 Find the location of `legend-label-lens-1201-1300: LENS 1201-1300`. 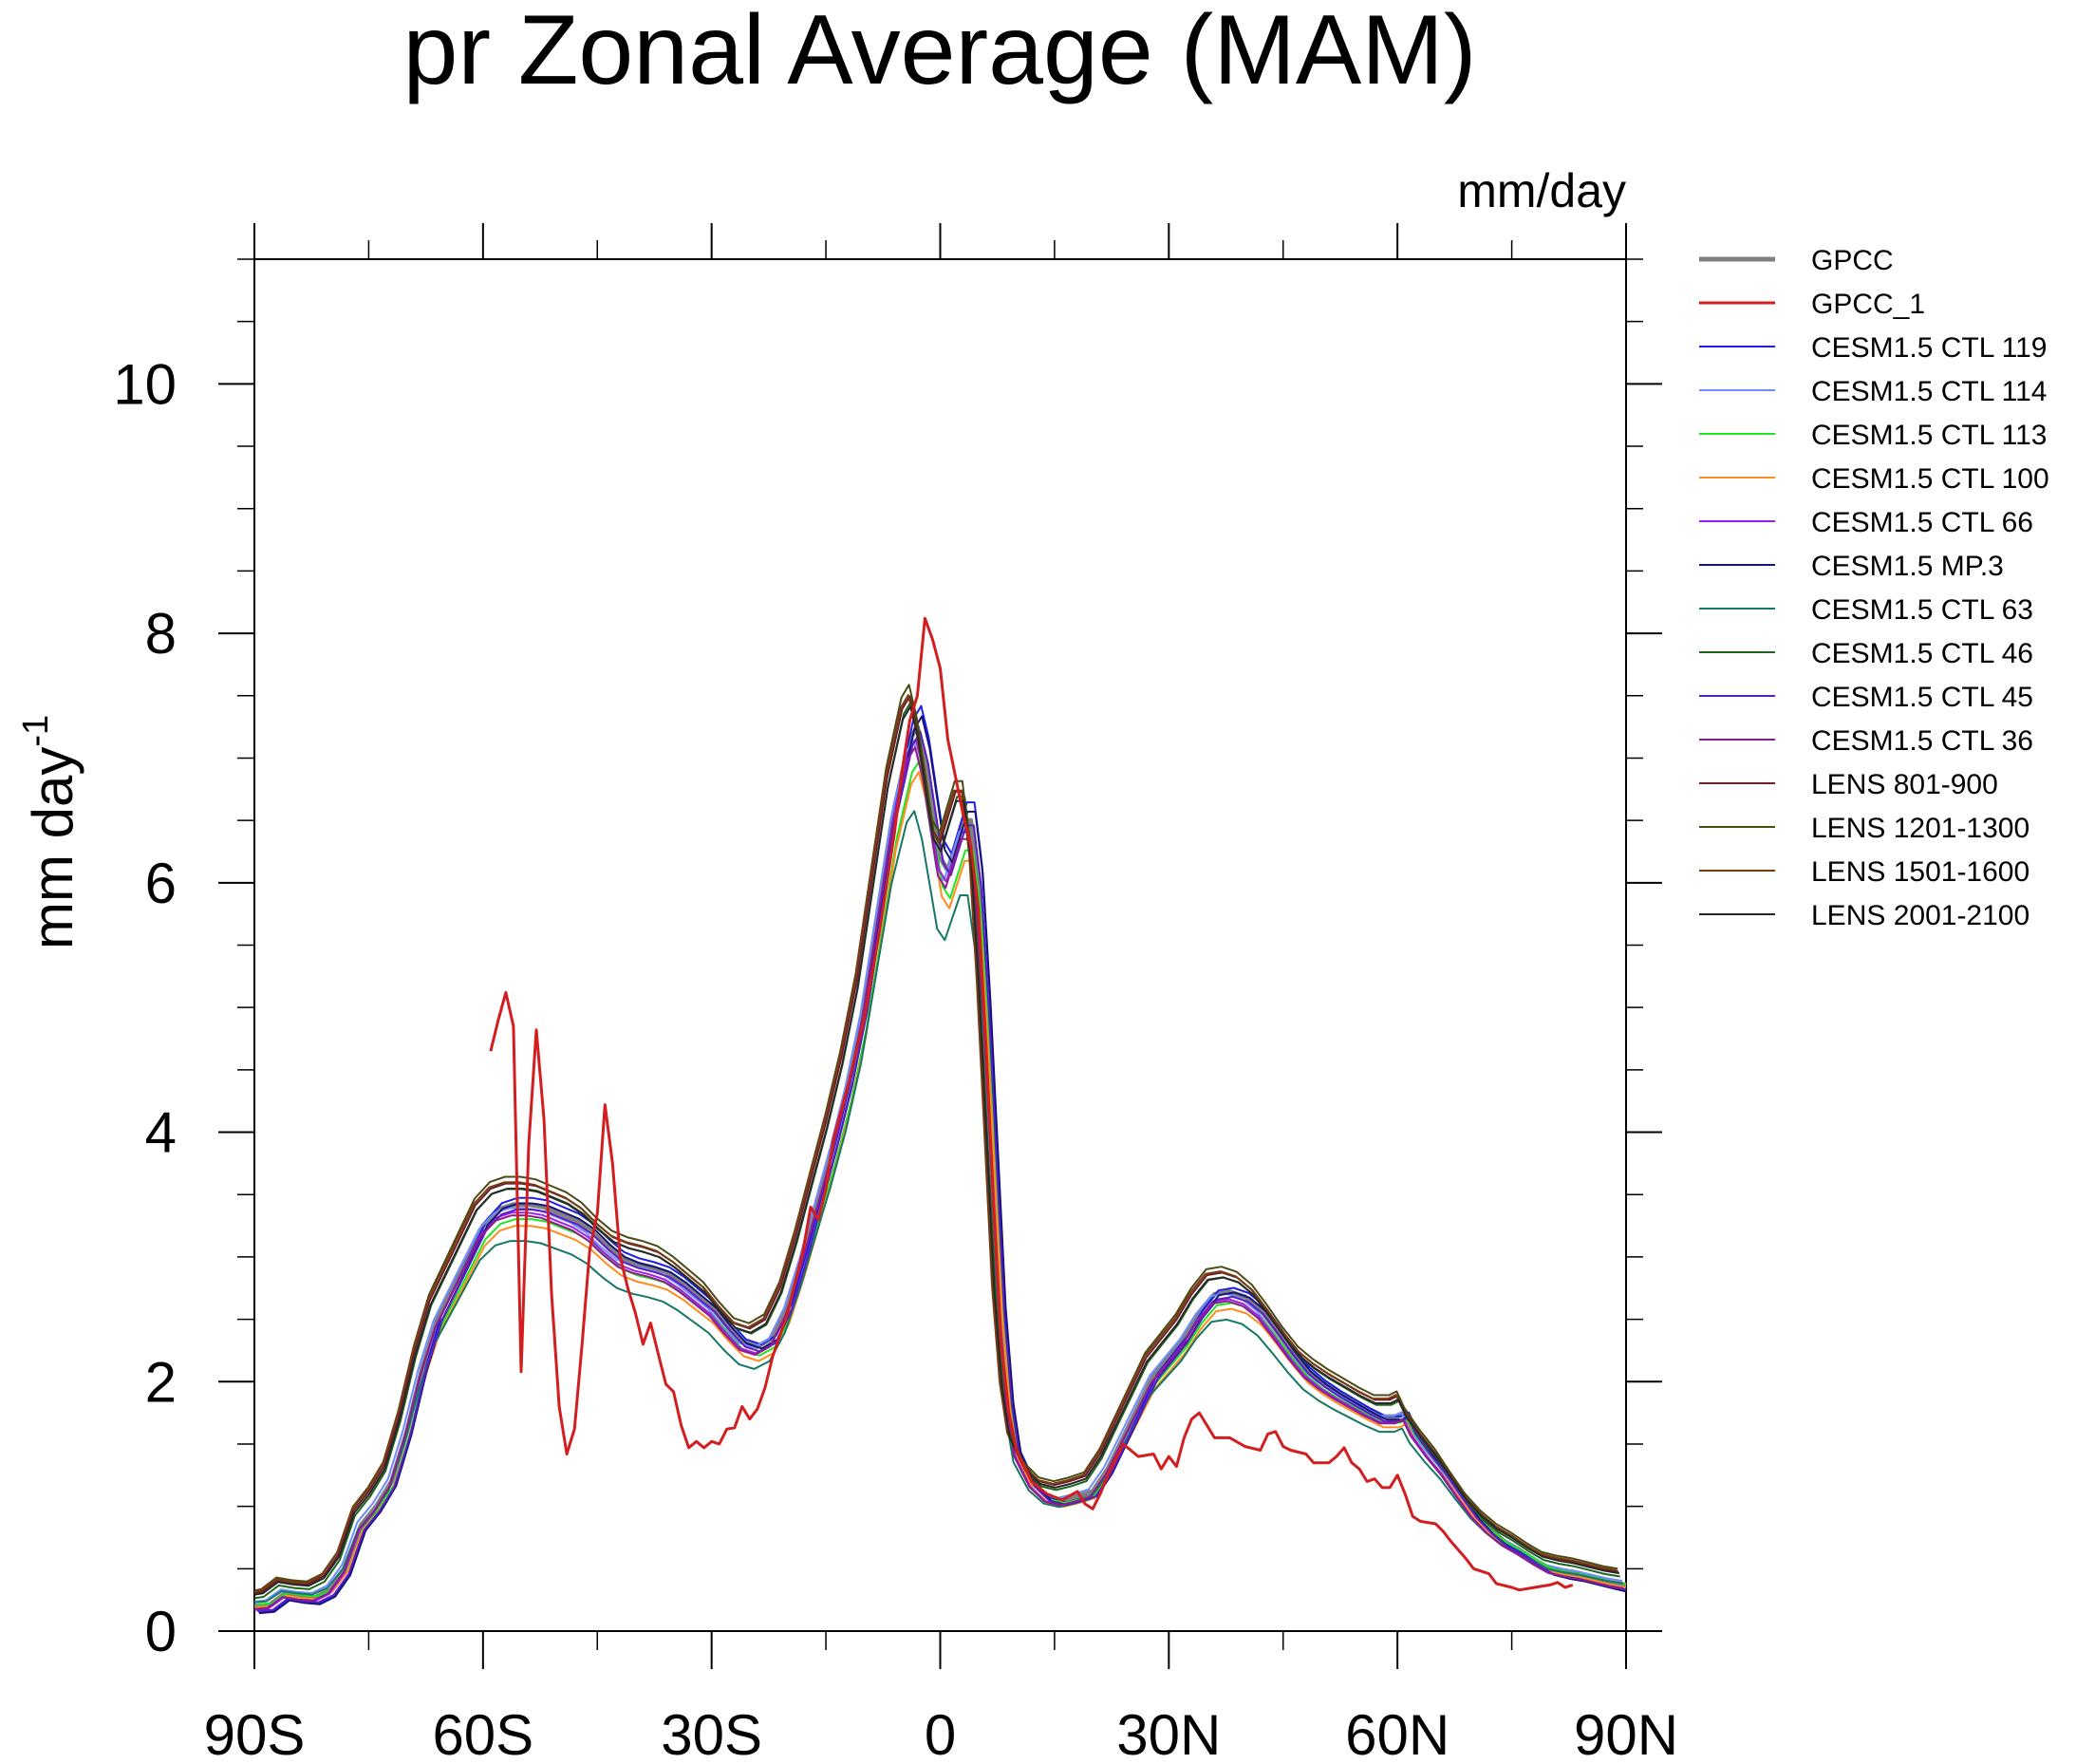

legend-label-lens-1201-1300: LENS 1201-1300 is located at coordinates (1920, 829).